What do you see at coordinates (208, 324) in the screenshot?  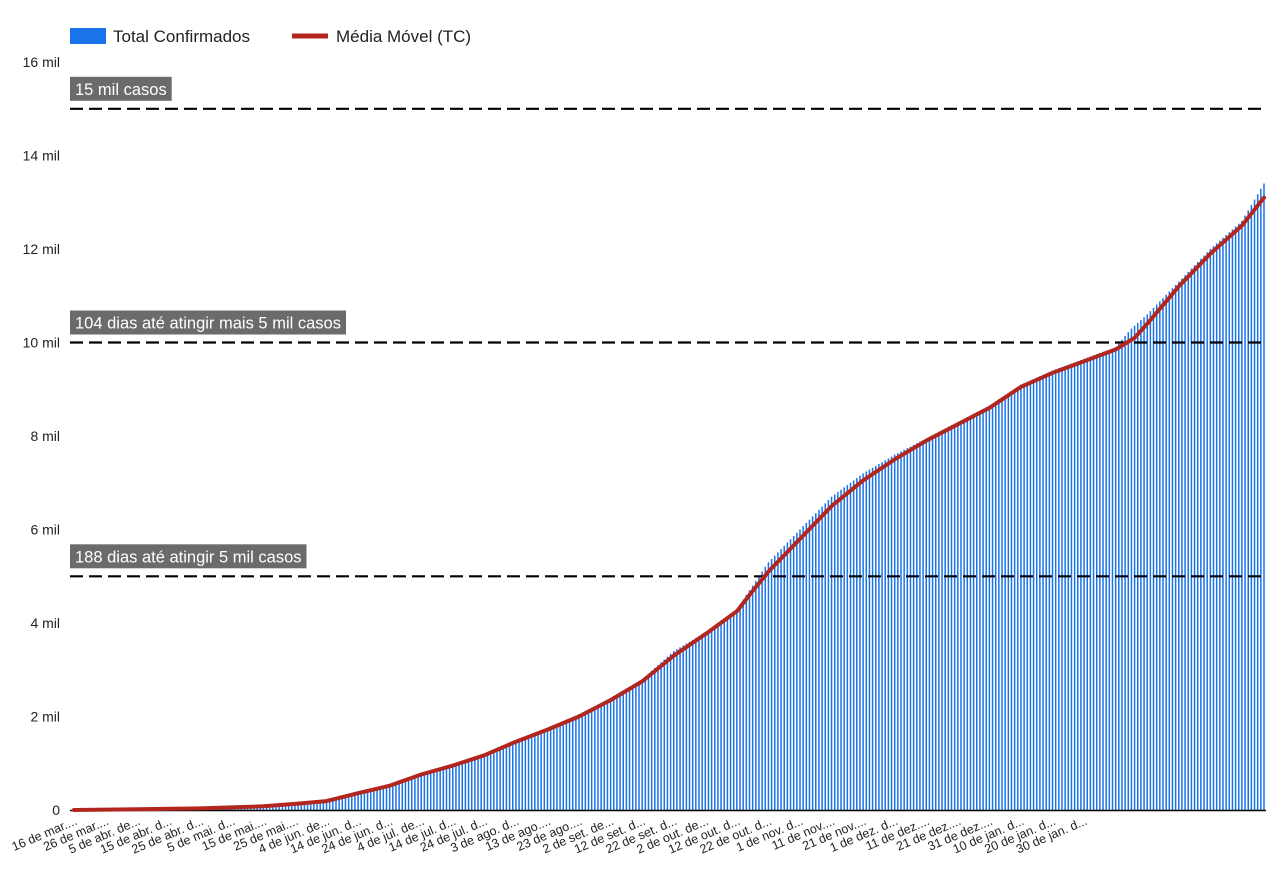 I see `reference-label-1: 104 dias até atingir mais 5 mil casos` at bounding box center [208, 324].